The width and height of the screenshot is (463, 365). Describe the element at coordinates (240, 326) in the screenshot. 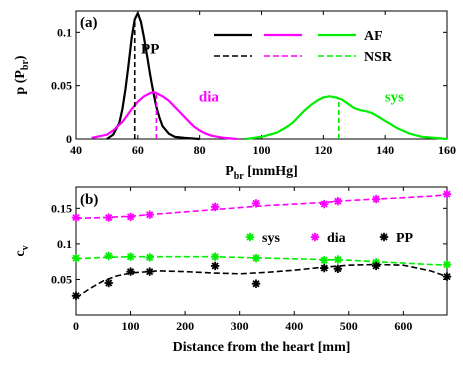

I see `x-tick-label-b: 300` at that location.